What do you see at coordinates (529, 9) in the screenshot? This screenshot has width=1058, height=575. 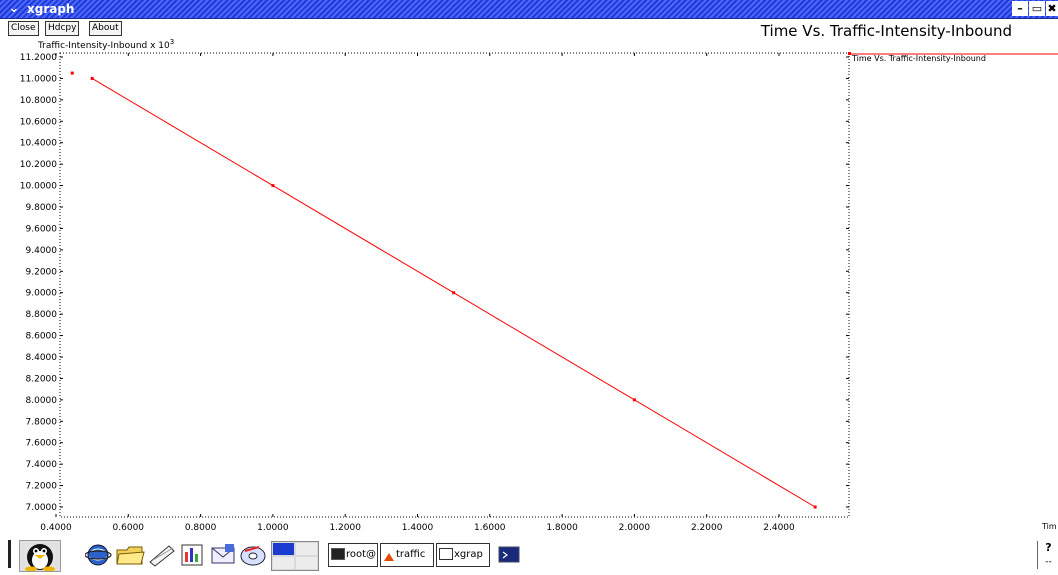 I see `title-bar: ⌄ xgraph – ▭ ✖` at bounding box center [529, 9].